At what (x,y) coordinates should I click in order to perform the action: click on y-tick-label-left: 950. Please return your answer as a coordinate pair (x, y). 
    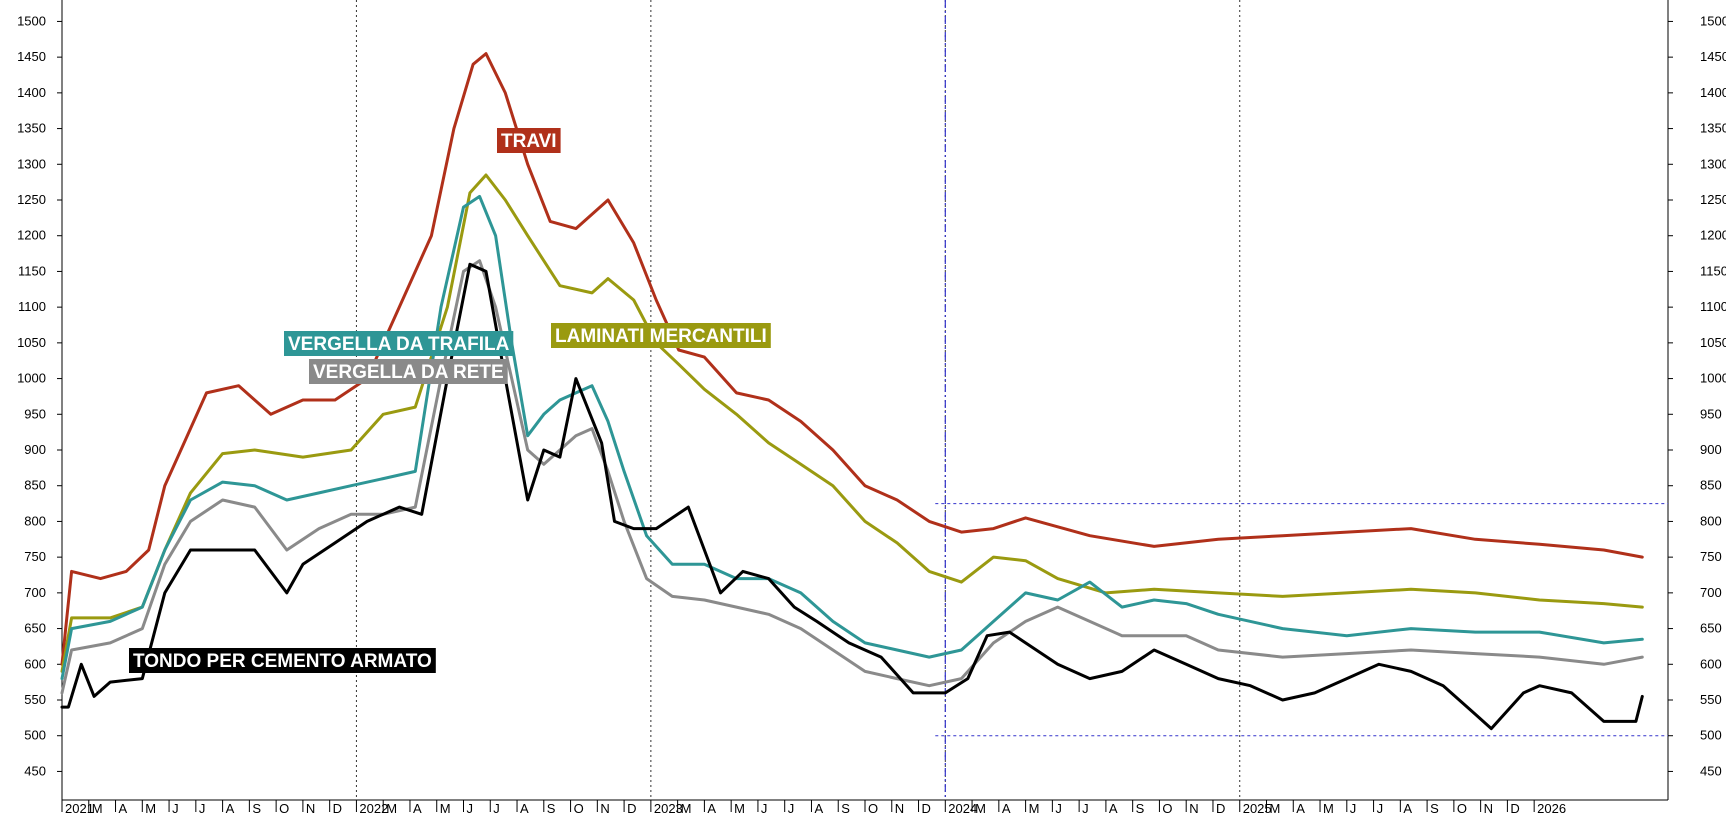
    Looking at the image, I should click on (35, 413).